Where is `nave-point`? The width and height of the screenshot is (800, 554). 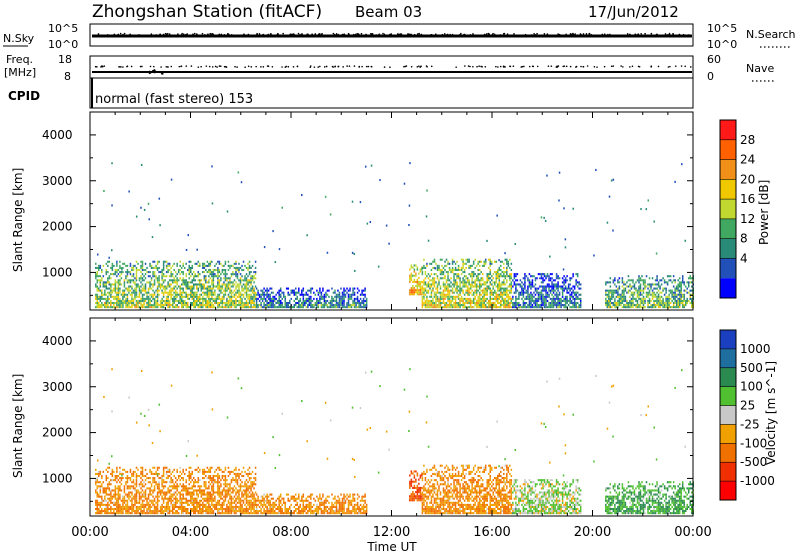 nave-point is located at coordinates (142, 66).